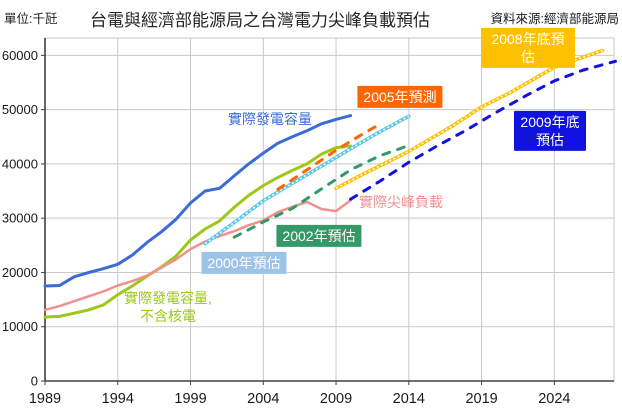  Describe the element at coordinates (483, 130) in the screenshot. I see `series-forecast_2009` at that location.